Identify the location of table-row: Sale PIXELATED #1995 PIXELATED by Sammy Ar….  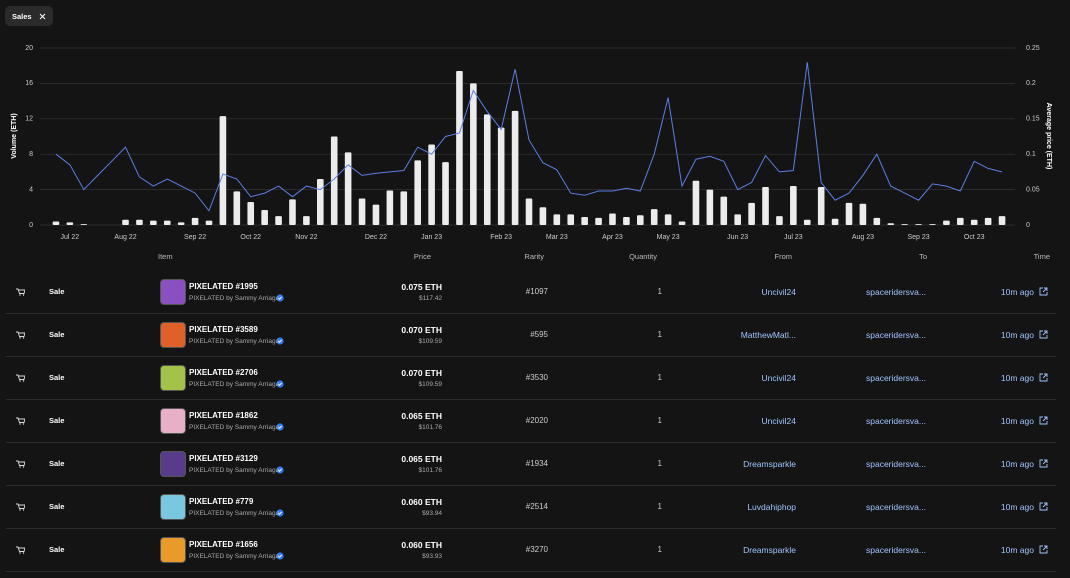
(531, 292).